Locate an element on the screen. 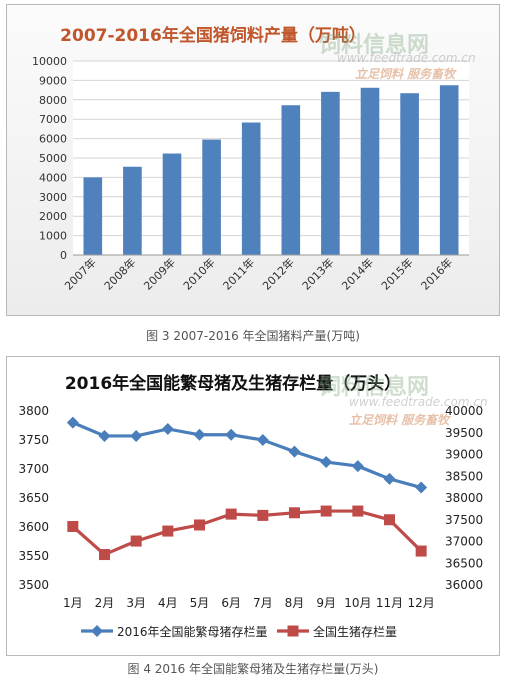 This screenshot has height=682, width=506. x-tick-label: 2013年 is located at coordinates (317, 273).